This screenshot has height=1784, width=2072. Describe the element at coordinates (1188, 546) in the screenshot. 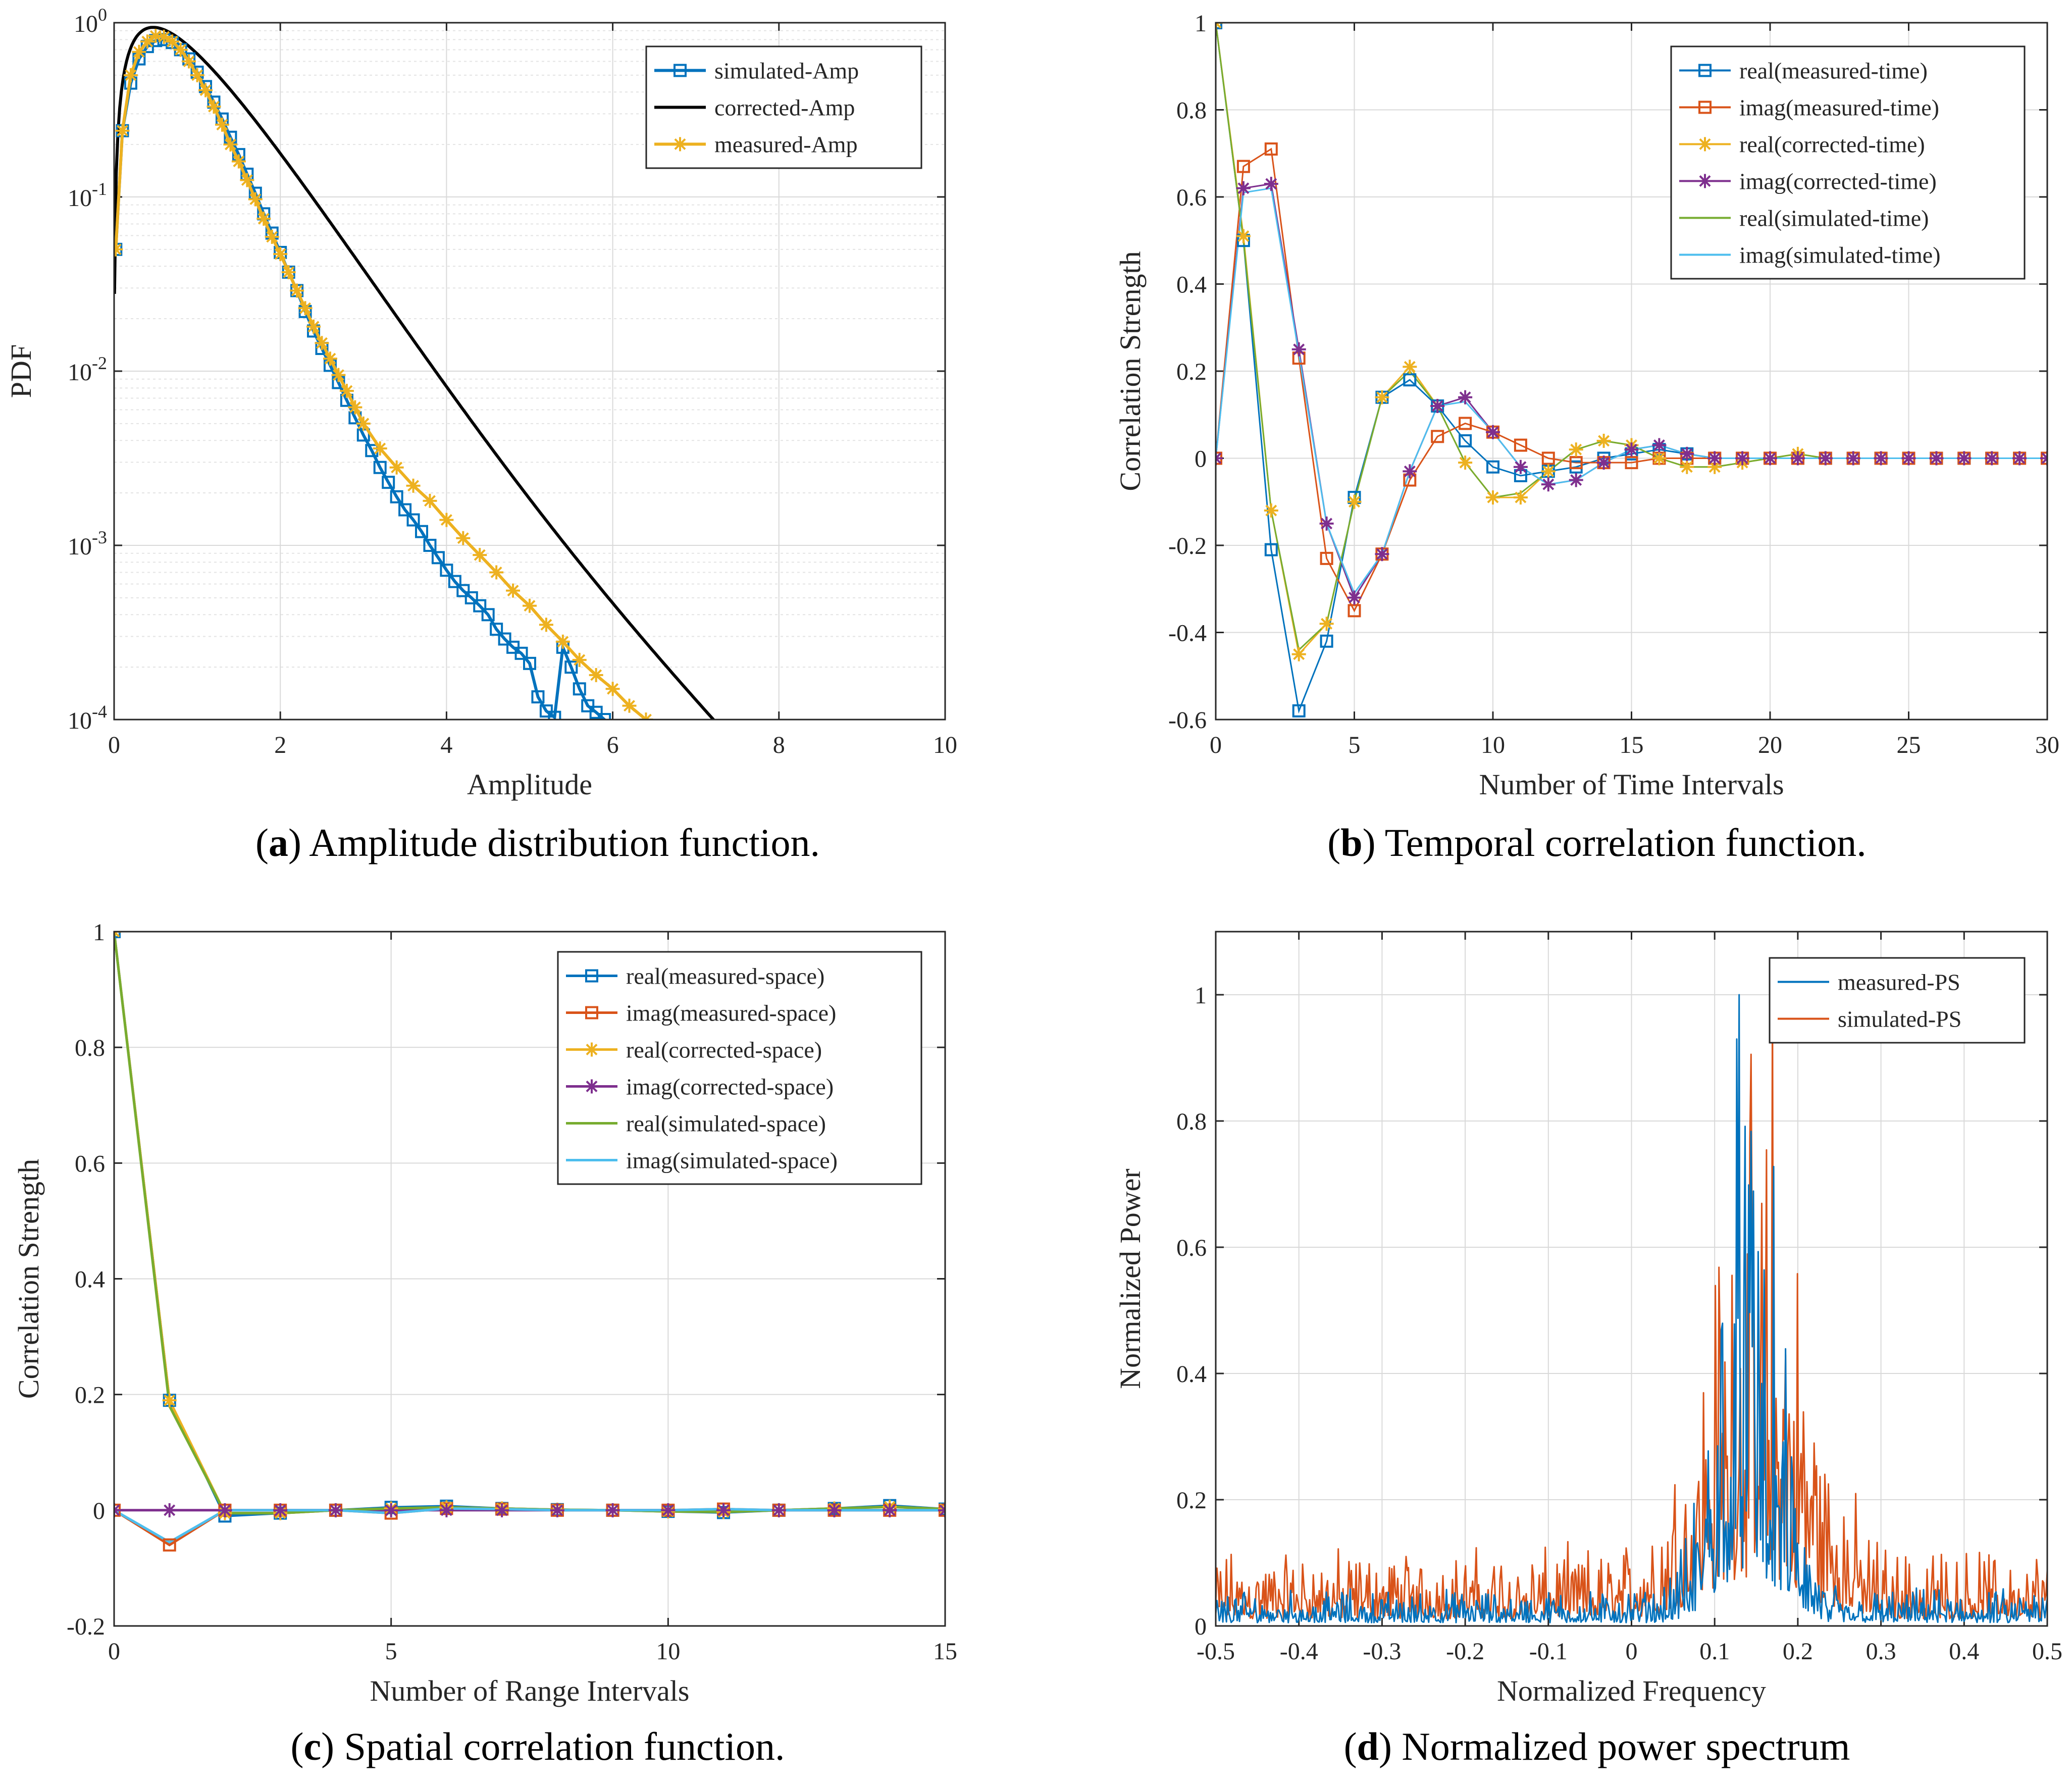

I see `y-tick-label: -0.2` at that location.